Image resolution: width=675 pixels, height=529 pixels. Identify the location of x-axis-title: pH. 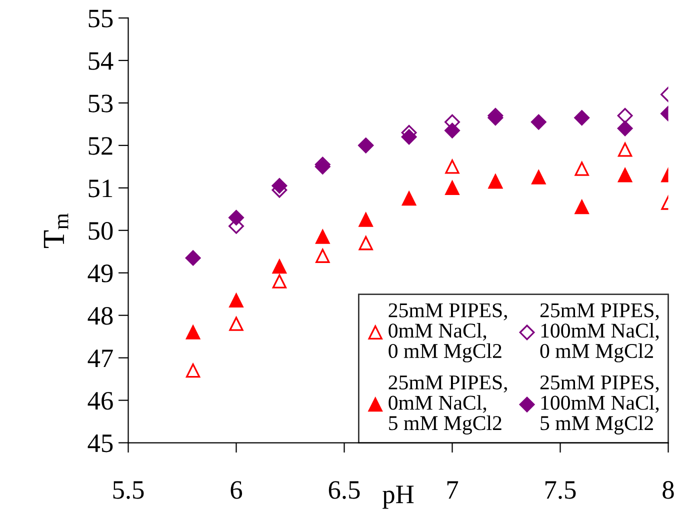
(398, 497).